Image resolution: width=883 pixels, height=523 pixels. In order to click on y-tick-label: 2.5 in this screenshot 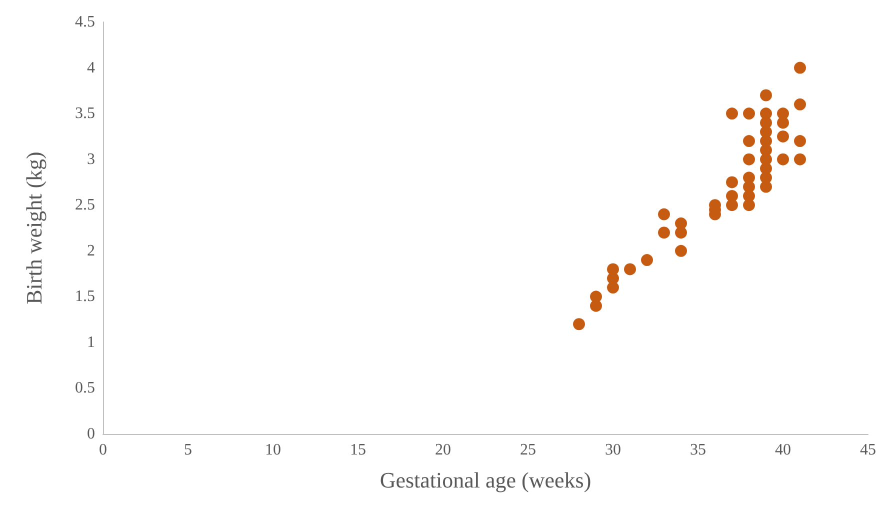, I will do `click(85, 205)`.